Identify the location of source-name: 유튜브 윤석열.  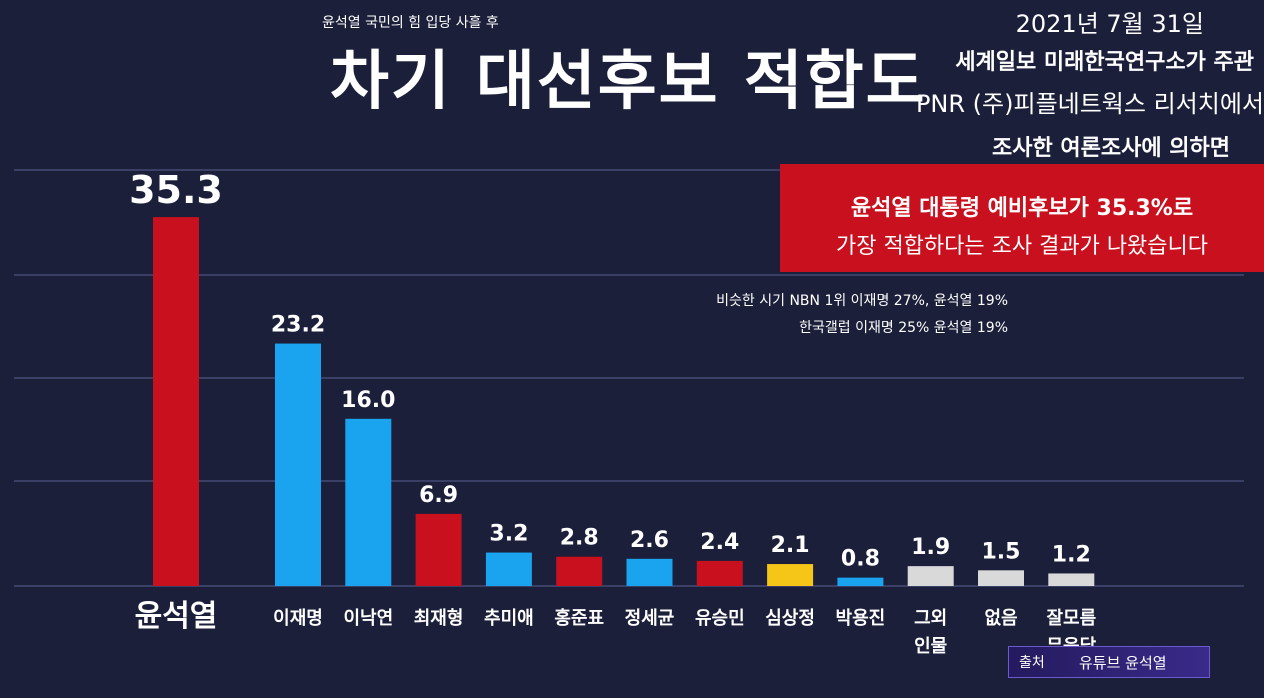
(1123, 663).